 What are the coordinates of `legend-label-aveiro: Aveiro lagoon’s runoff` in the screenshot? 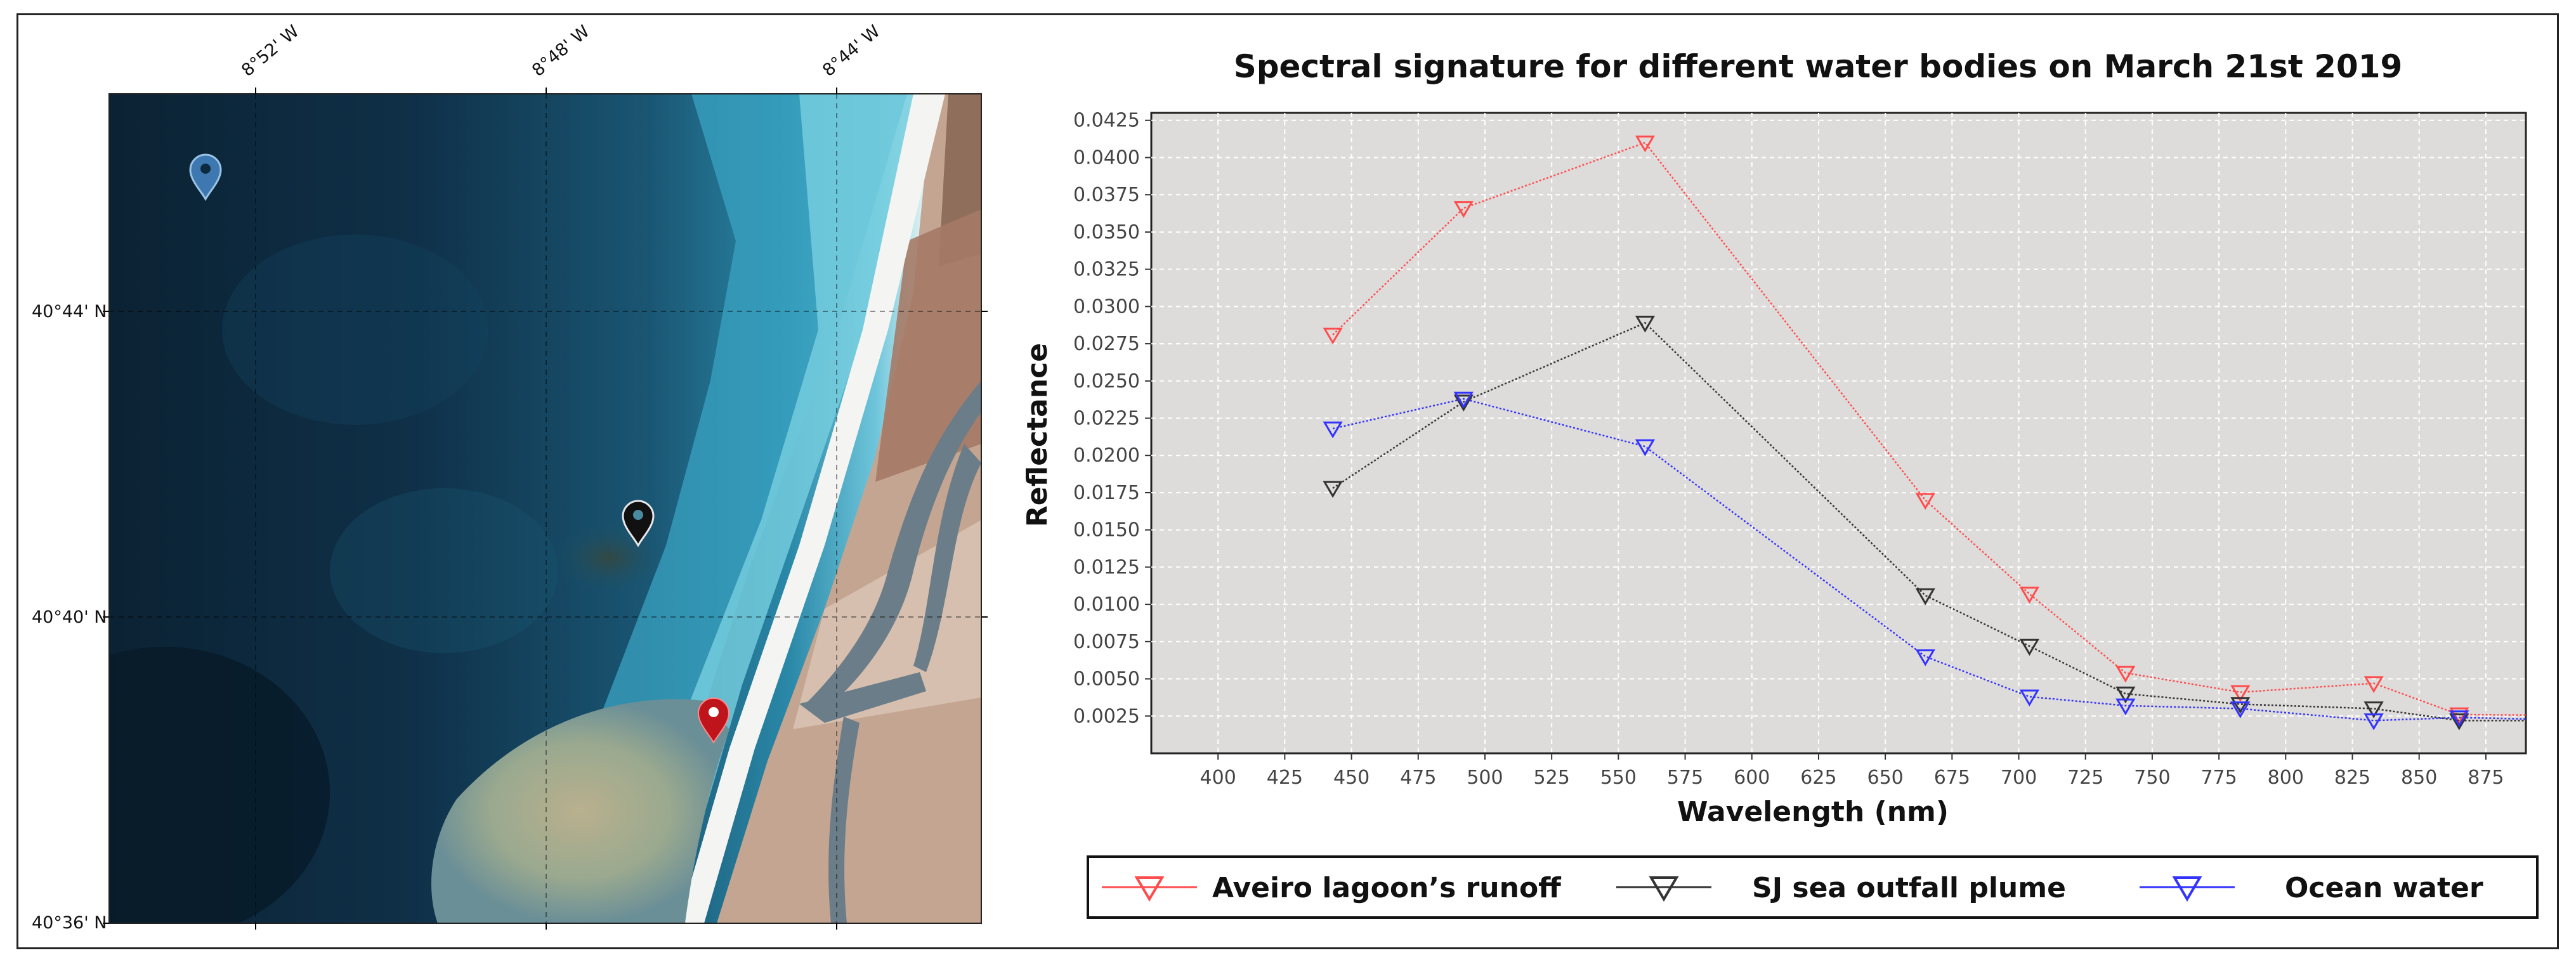 It's located at (1386, 888).